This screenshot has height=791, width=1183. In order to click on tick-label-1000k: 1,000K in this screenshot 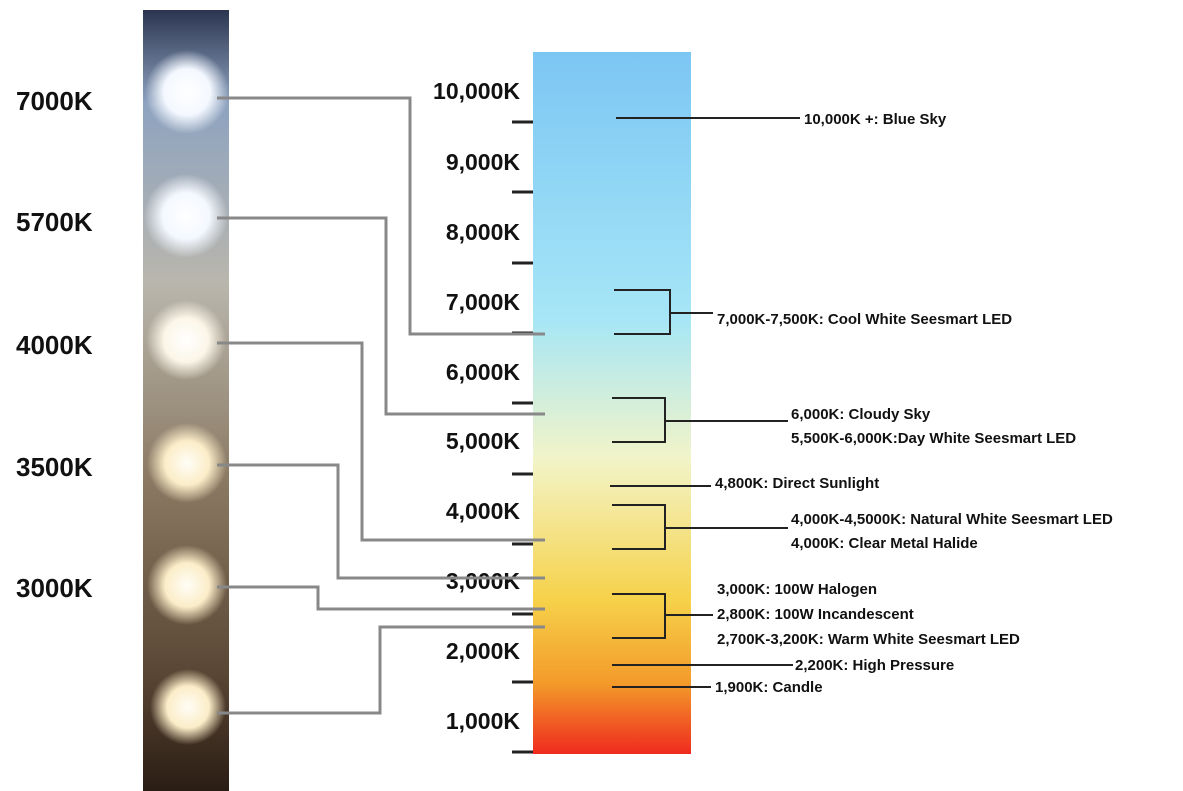, I will do `click(483, 721)`.